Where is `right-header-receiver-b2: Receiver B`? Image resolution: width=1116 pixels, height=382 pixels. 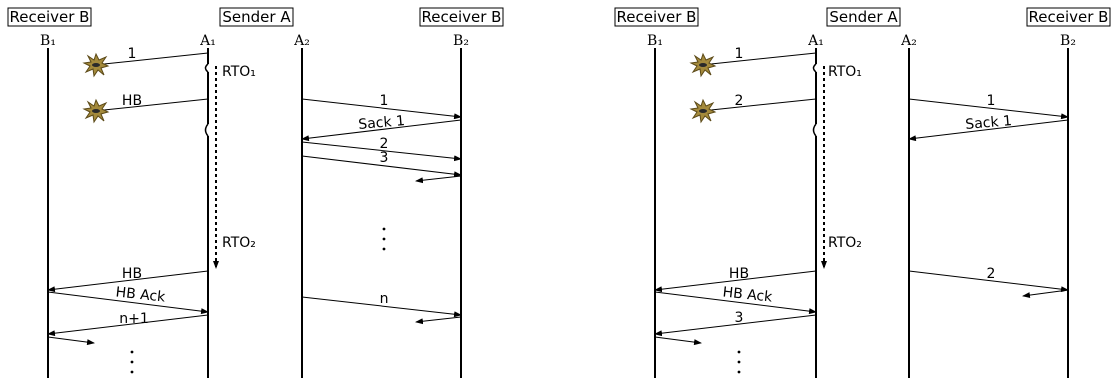 right-header-receiver-b2: Receiver B is located at coordinates (1068, 17).